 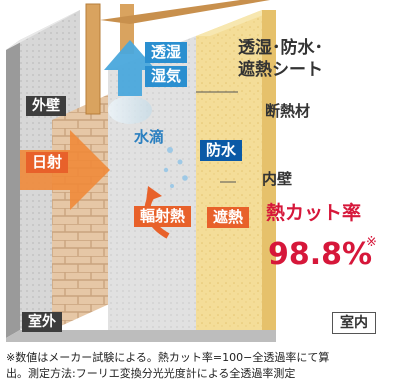 I want to click on sheet-label-line2: 遮熱シート, so click(x=280, y=70).